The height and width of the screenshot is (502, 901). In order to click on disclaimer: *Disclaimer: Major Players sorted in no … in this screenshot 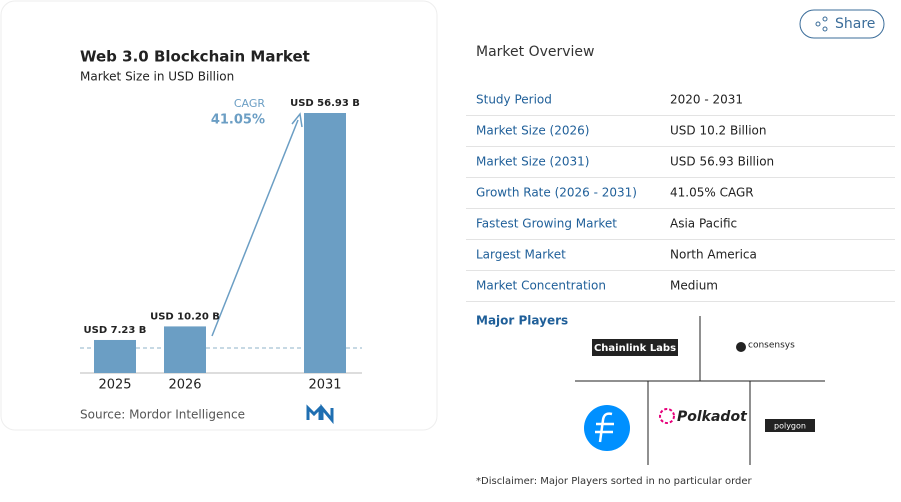, I will do `click(614, 481)`.